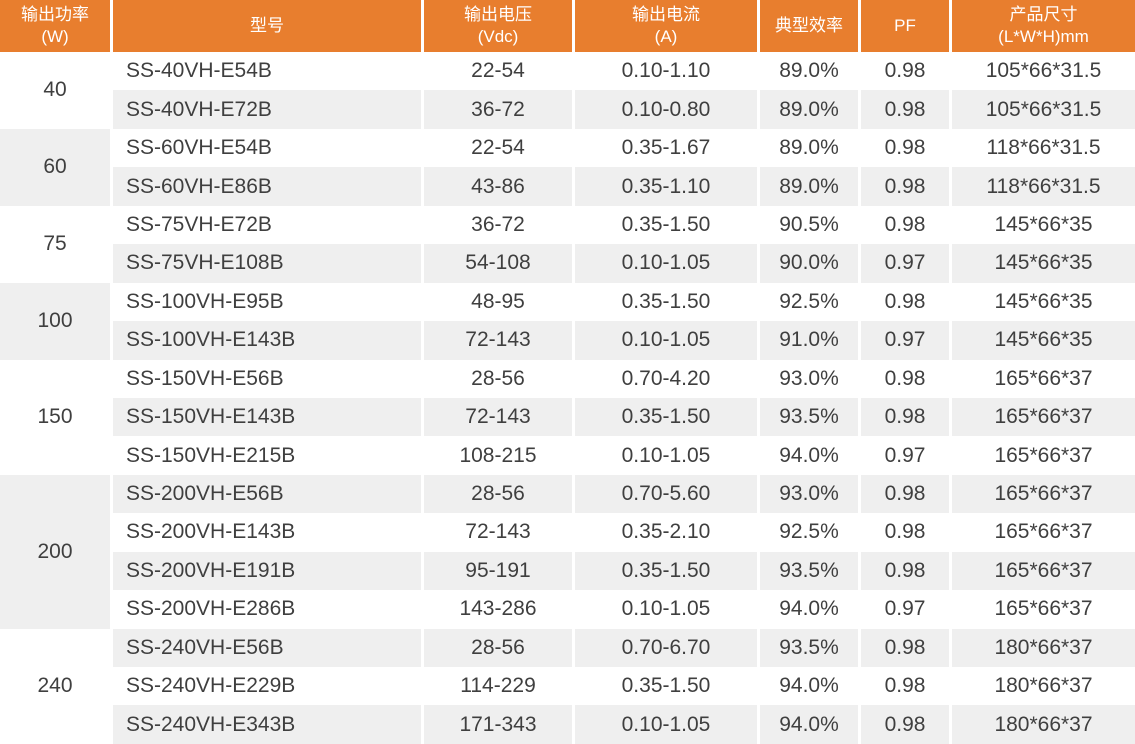  I want to click on header-cell-current: 输出电流 (A), so click(667, 26).